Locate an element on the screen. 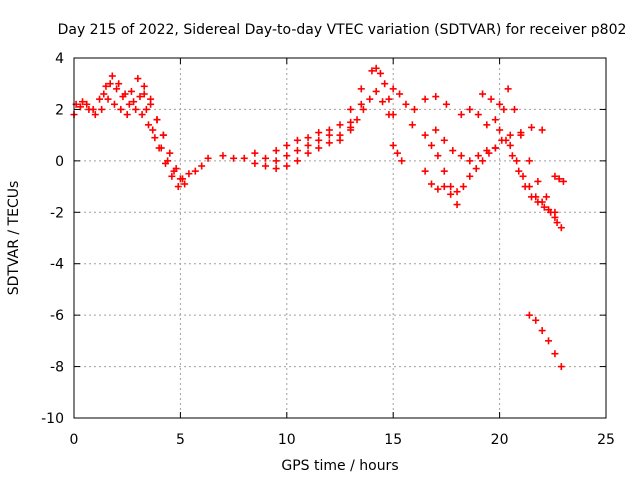 The width and height of the screenshot is (640, 480). series-s8 is located at coordinates (384, 91).